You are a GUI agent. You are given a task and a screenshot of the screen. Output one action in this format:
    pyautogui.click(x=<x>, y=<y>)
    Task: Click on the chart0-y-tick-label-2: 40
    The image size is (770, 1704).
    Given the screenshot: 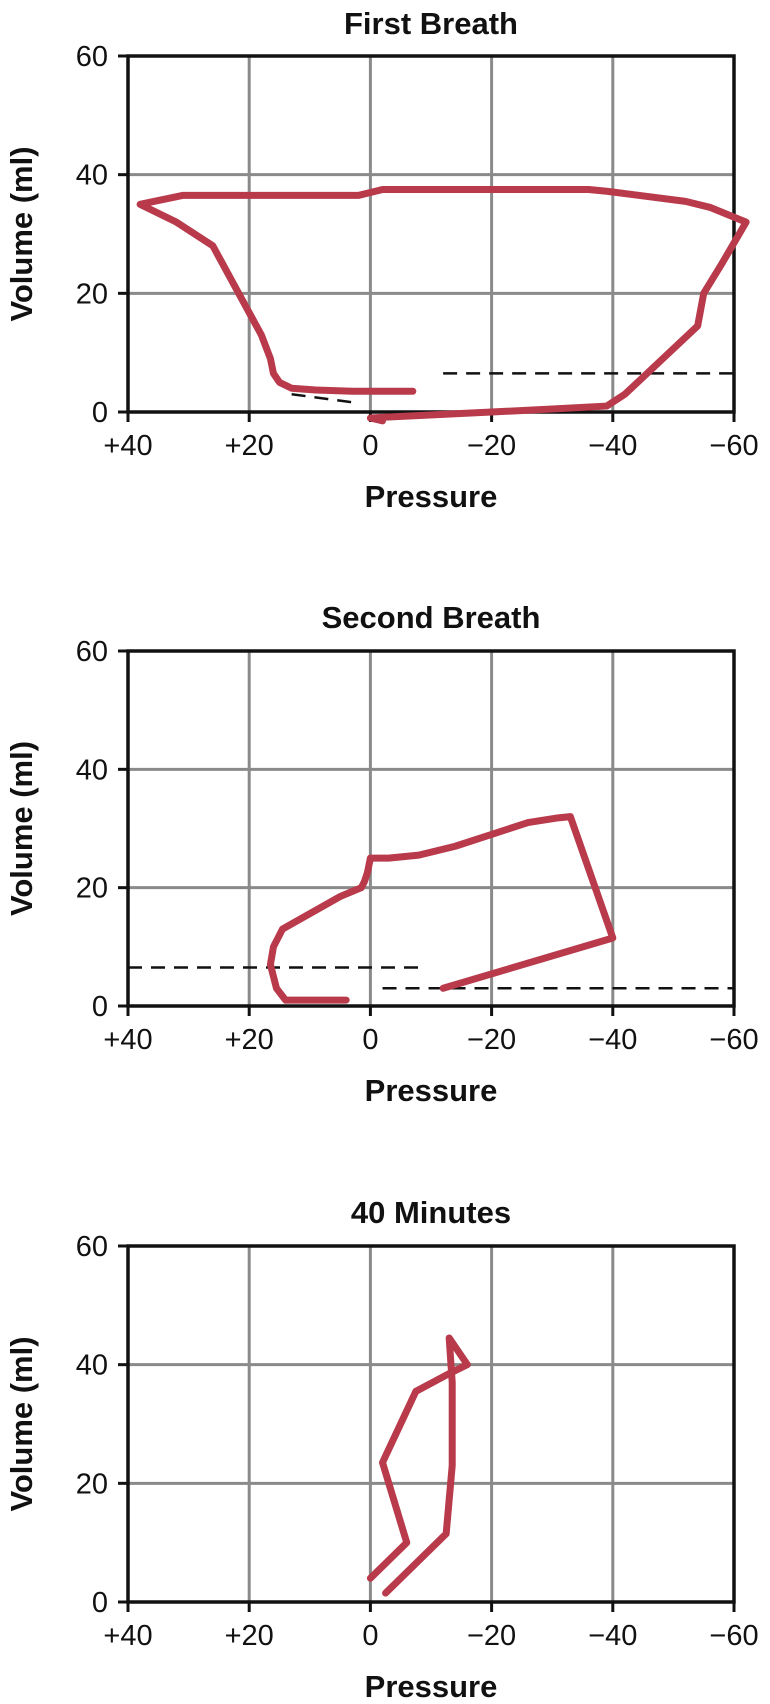 What is the action you would take?
    pyautogui.click(x=92, y=176)
    